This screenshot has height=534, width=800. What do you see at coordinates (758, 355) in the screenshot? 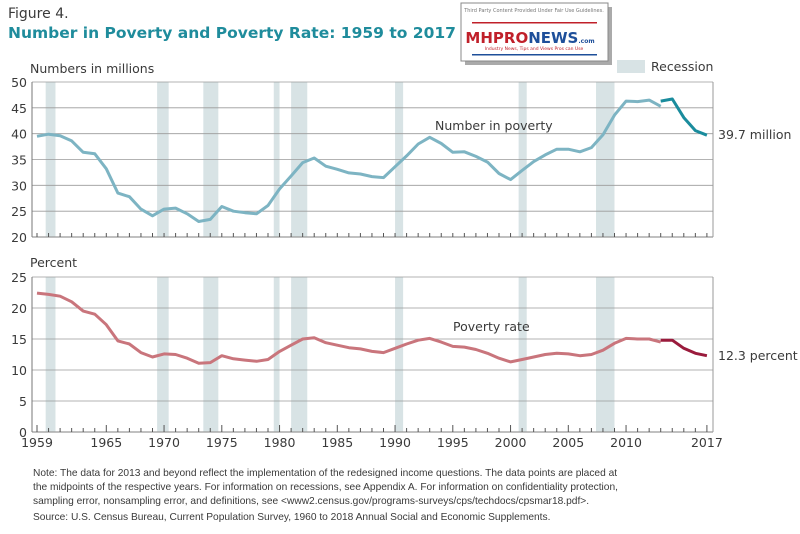
I see `rate-end-label: 12.3 percent` at bounding box center [758, 355].